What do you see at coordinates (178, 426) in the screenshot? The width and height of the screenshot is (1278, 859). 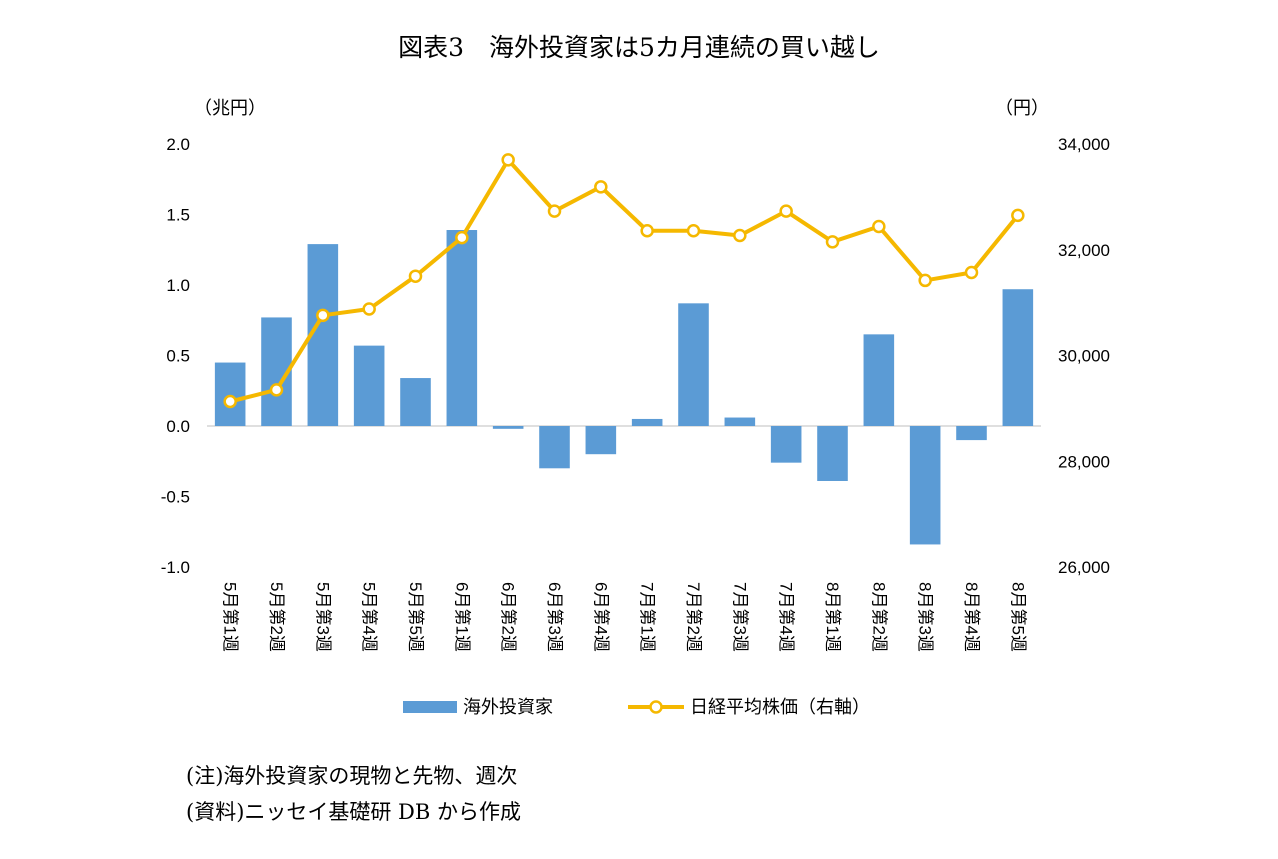 I see `y-left-tick-label: 0.0` at bounding box center [178, 426].